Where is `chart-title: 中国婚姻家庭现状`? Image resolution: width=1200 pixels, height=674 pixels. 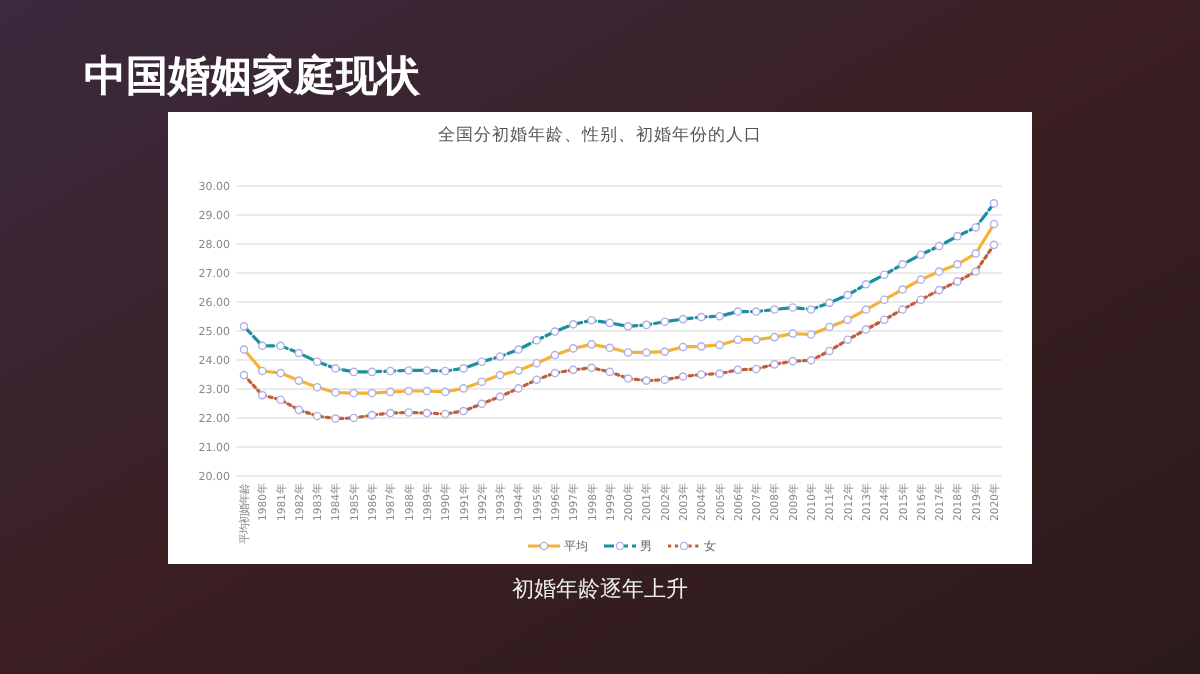
chart-title: 中国婚姻家庭现状 is located at coordinates (253, 76).